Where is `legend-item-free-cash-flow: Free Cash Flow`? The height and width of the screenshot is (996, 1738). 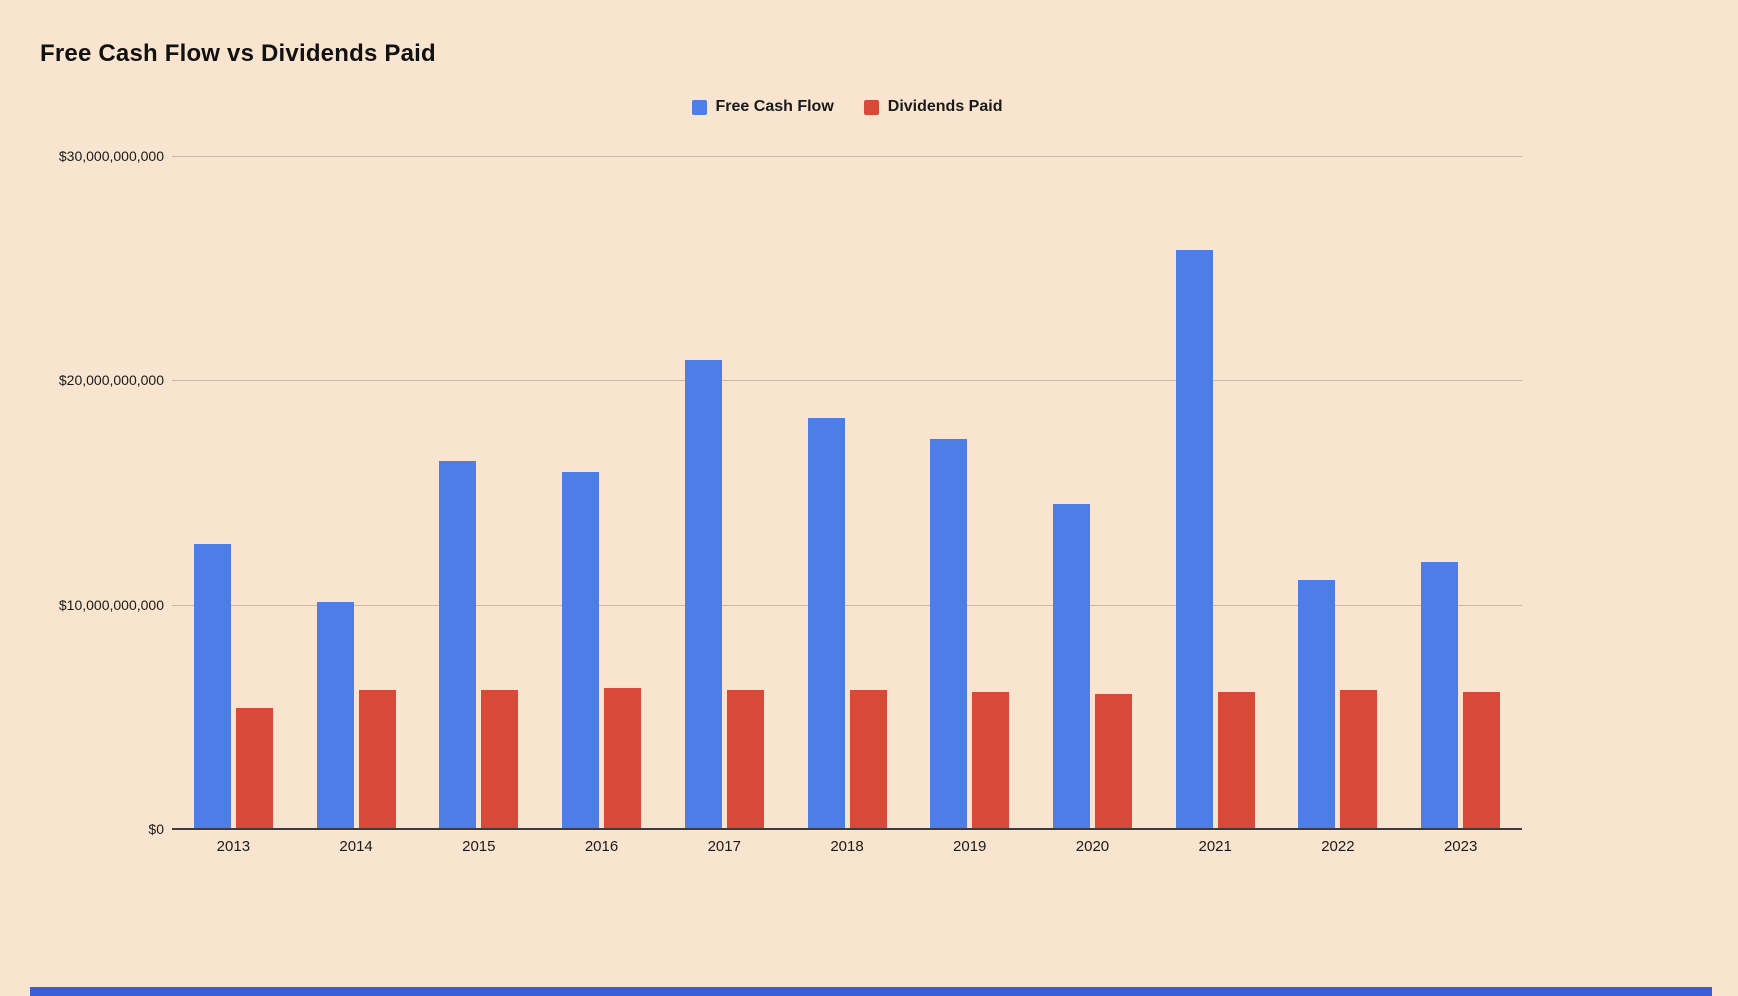
legend-item-free-cash-flow: Free Cash Flow is located at coordinates (762, 107).